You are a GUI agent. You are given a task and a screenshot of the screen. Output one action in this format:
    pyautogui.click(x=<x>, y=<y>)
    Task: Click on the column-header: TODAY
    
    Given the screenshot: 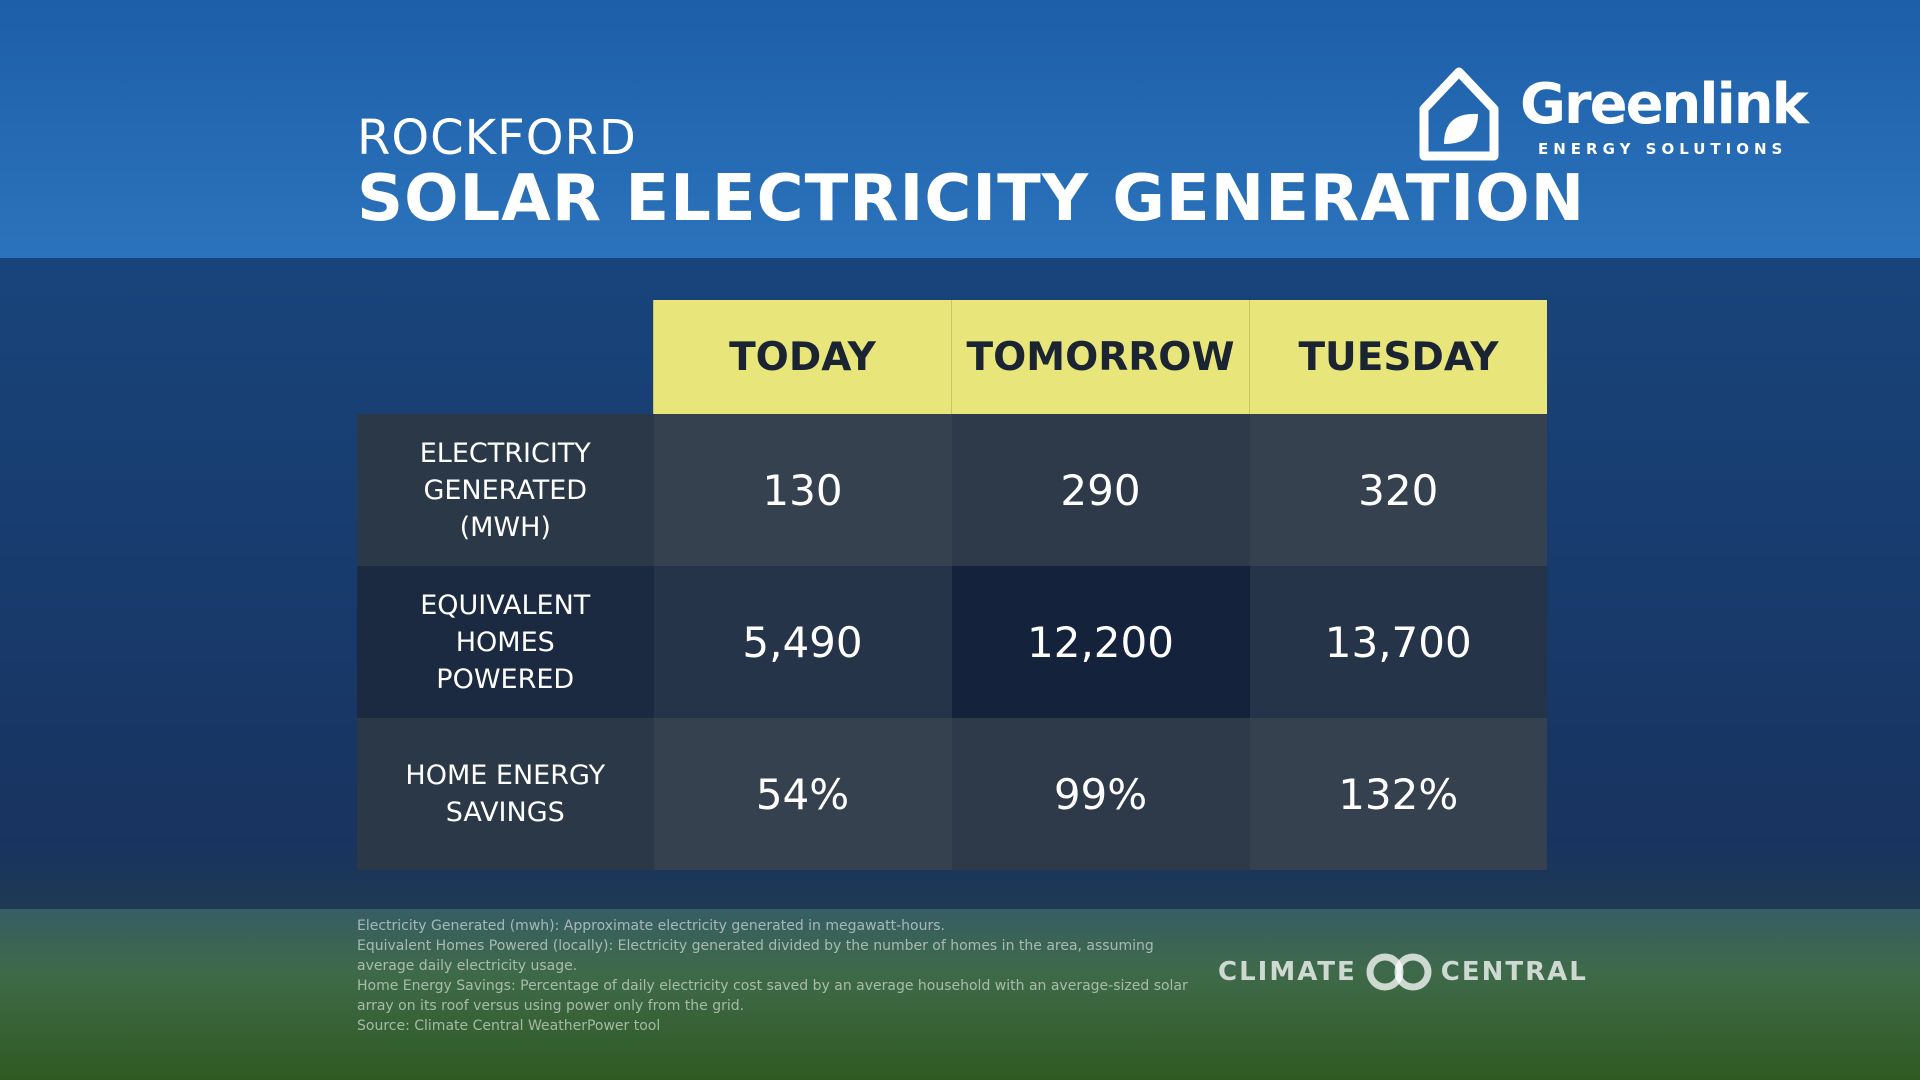 What is the action you would take?
    pyautogui.click(x=802, y=357)
    